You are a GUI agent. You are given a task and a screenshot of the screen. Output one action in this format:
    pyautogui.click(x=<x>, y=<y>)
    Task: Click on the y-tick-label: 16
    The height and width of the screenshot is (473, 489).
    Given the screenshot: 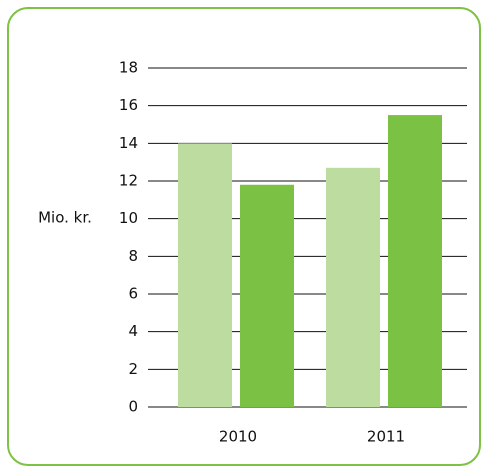 What is the action you would take?
    pyautogui.click(x=128, y=105)
    